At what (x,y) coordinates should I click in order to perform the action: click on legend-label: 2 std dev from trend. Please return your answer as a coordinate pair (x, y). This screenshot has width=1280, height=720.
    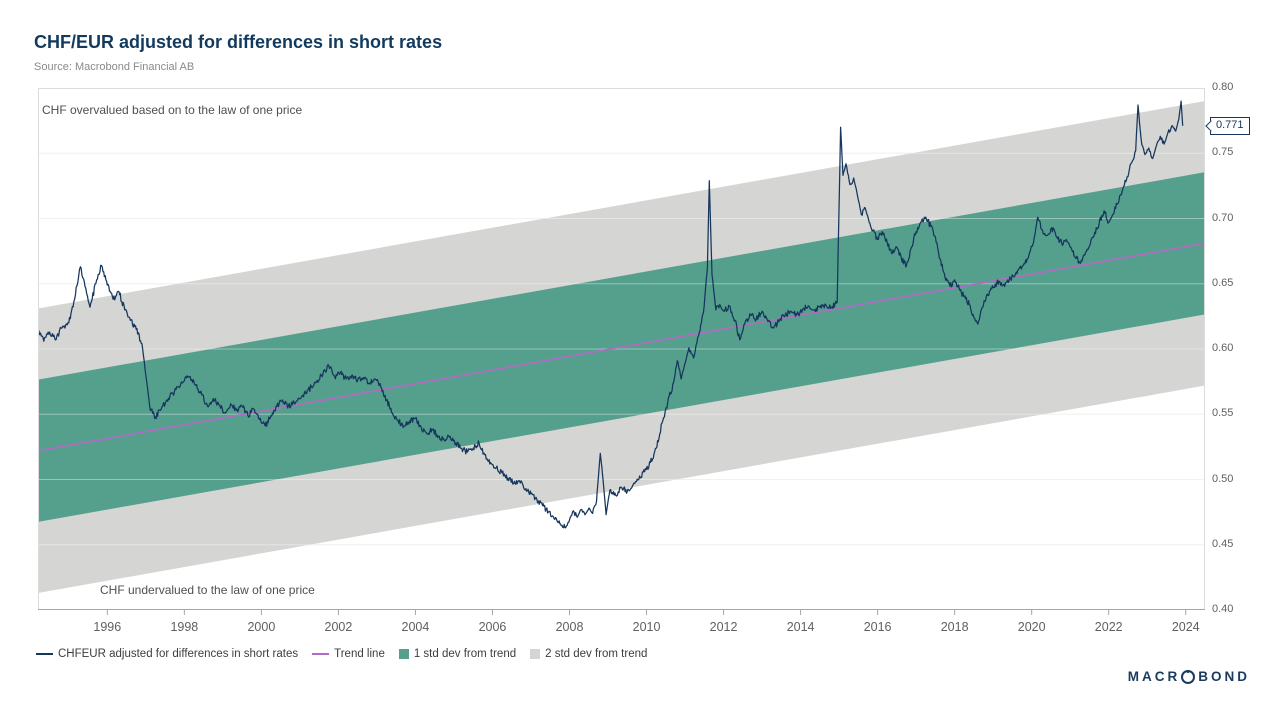
    Looking at the image, I should click on (596, 654).